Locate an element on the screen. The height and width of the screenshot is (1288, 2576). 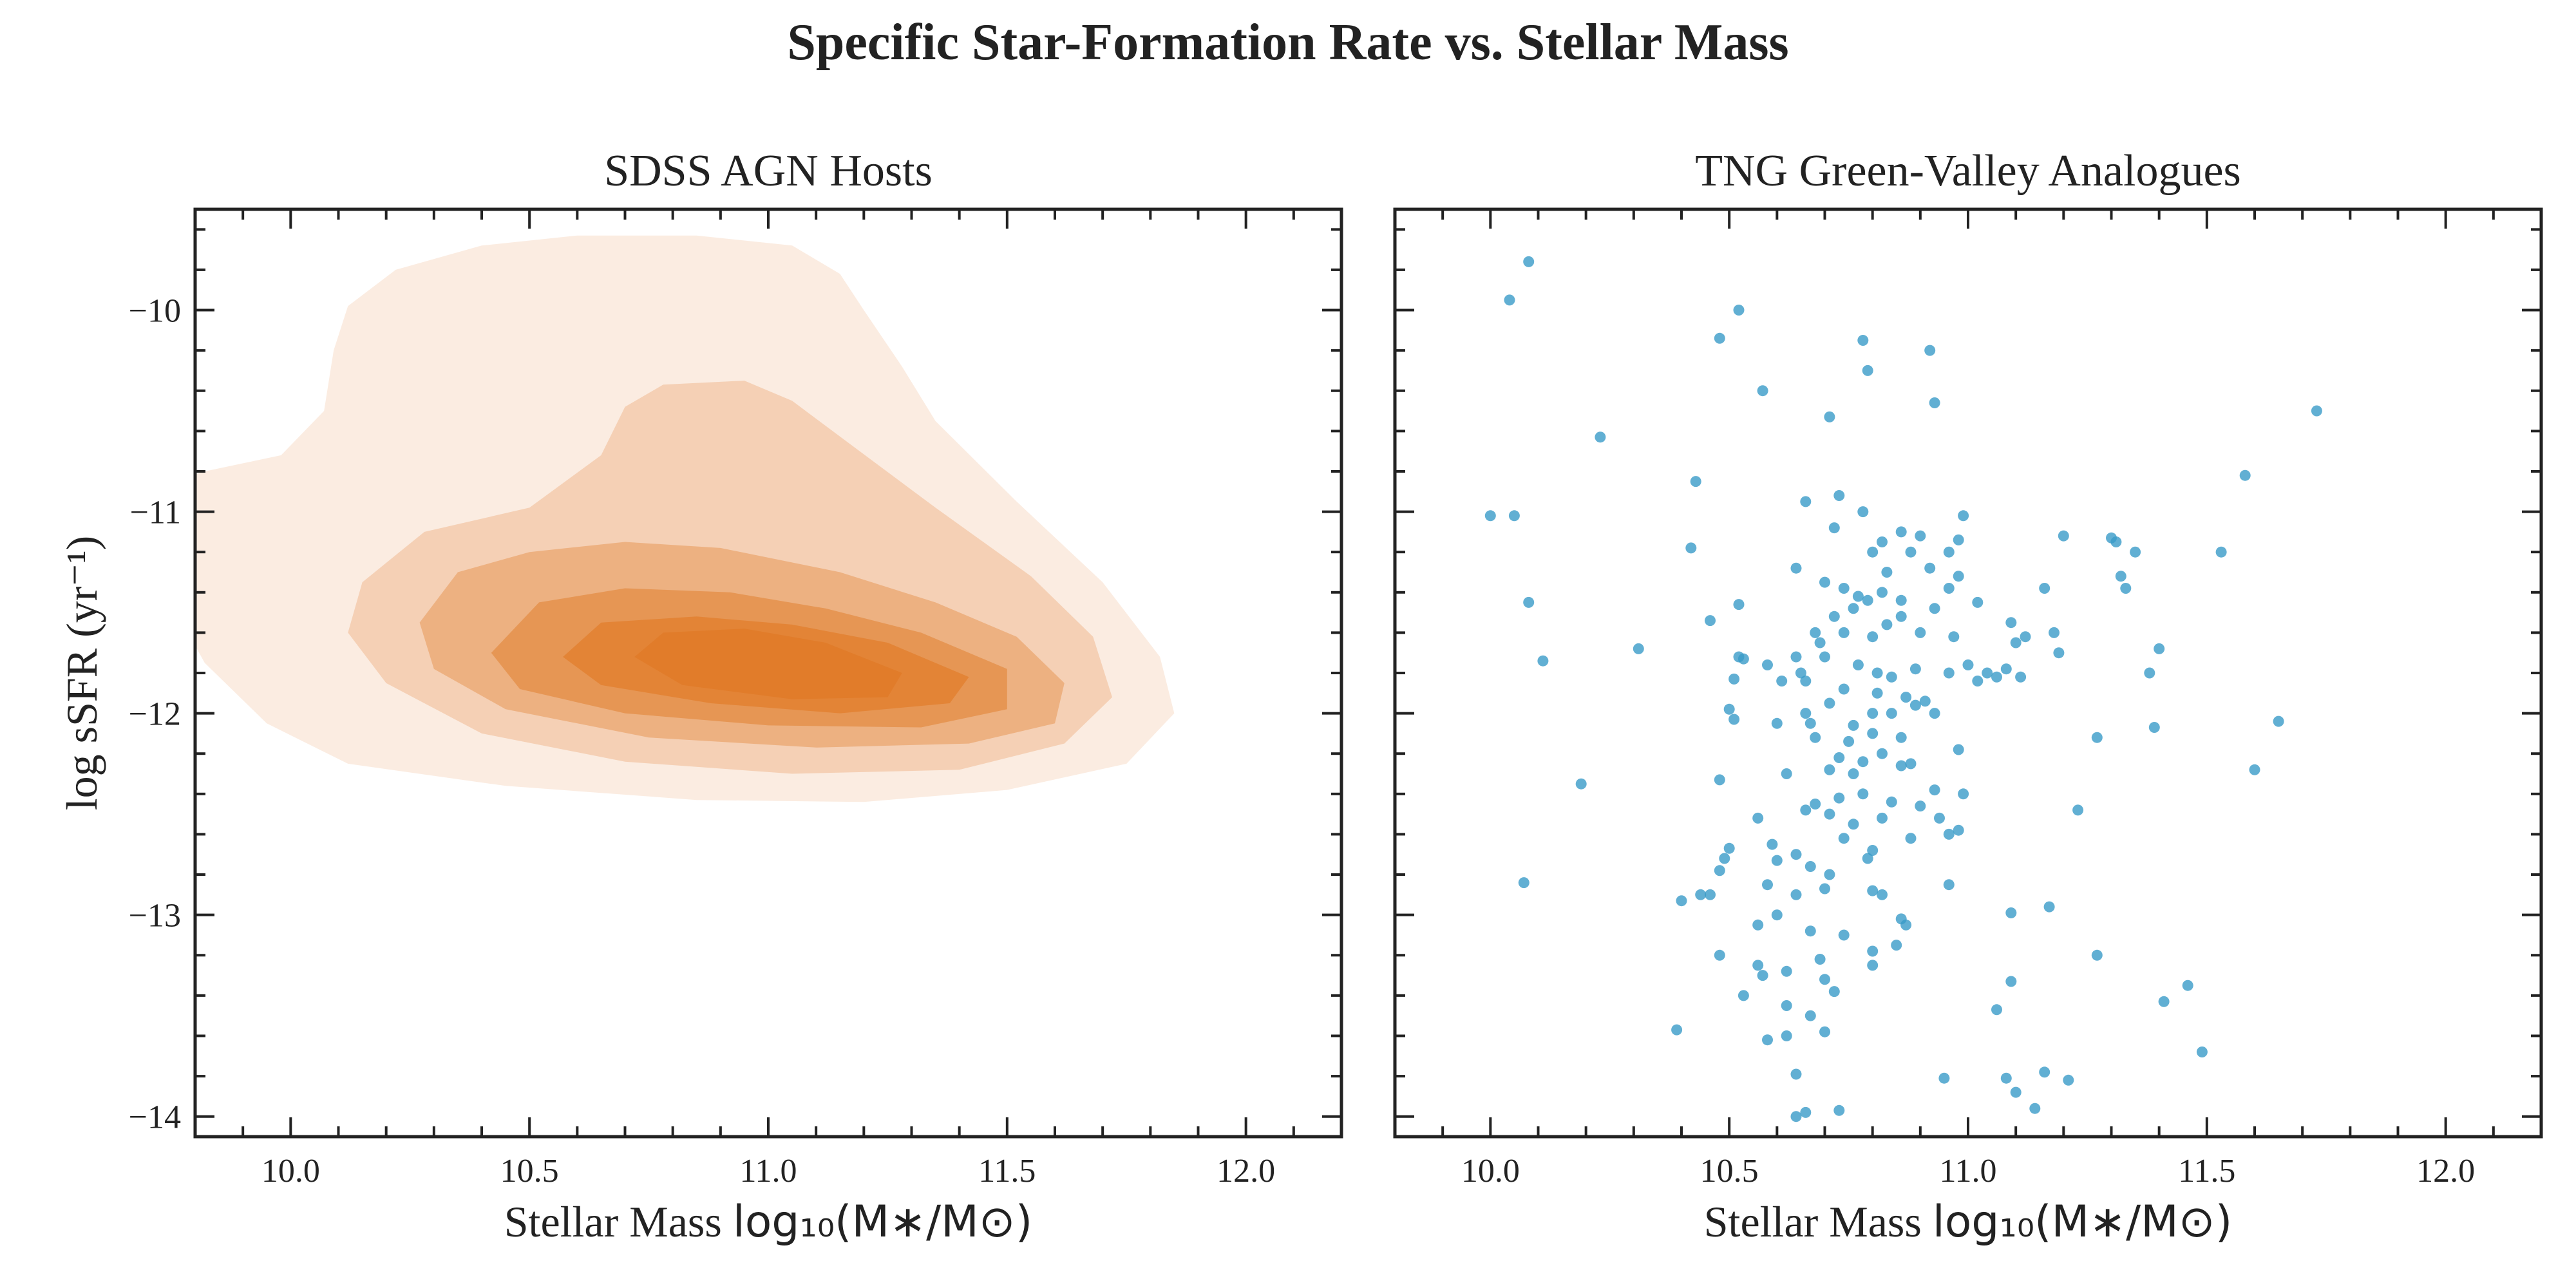
x-tick-labels-right: 10.0 10.5 11.0 11.5 12.0 is located at coordinates (1968, 1171).